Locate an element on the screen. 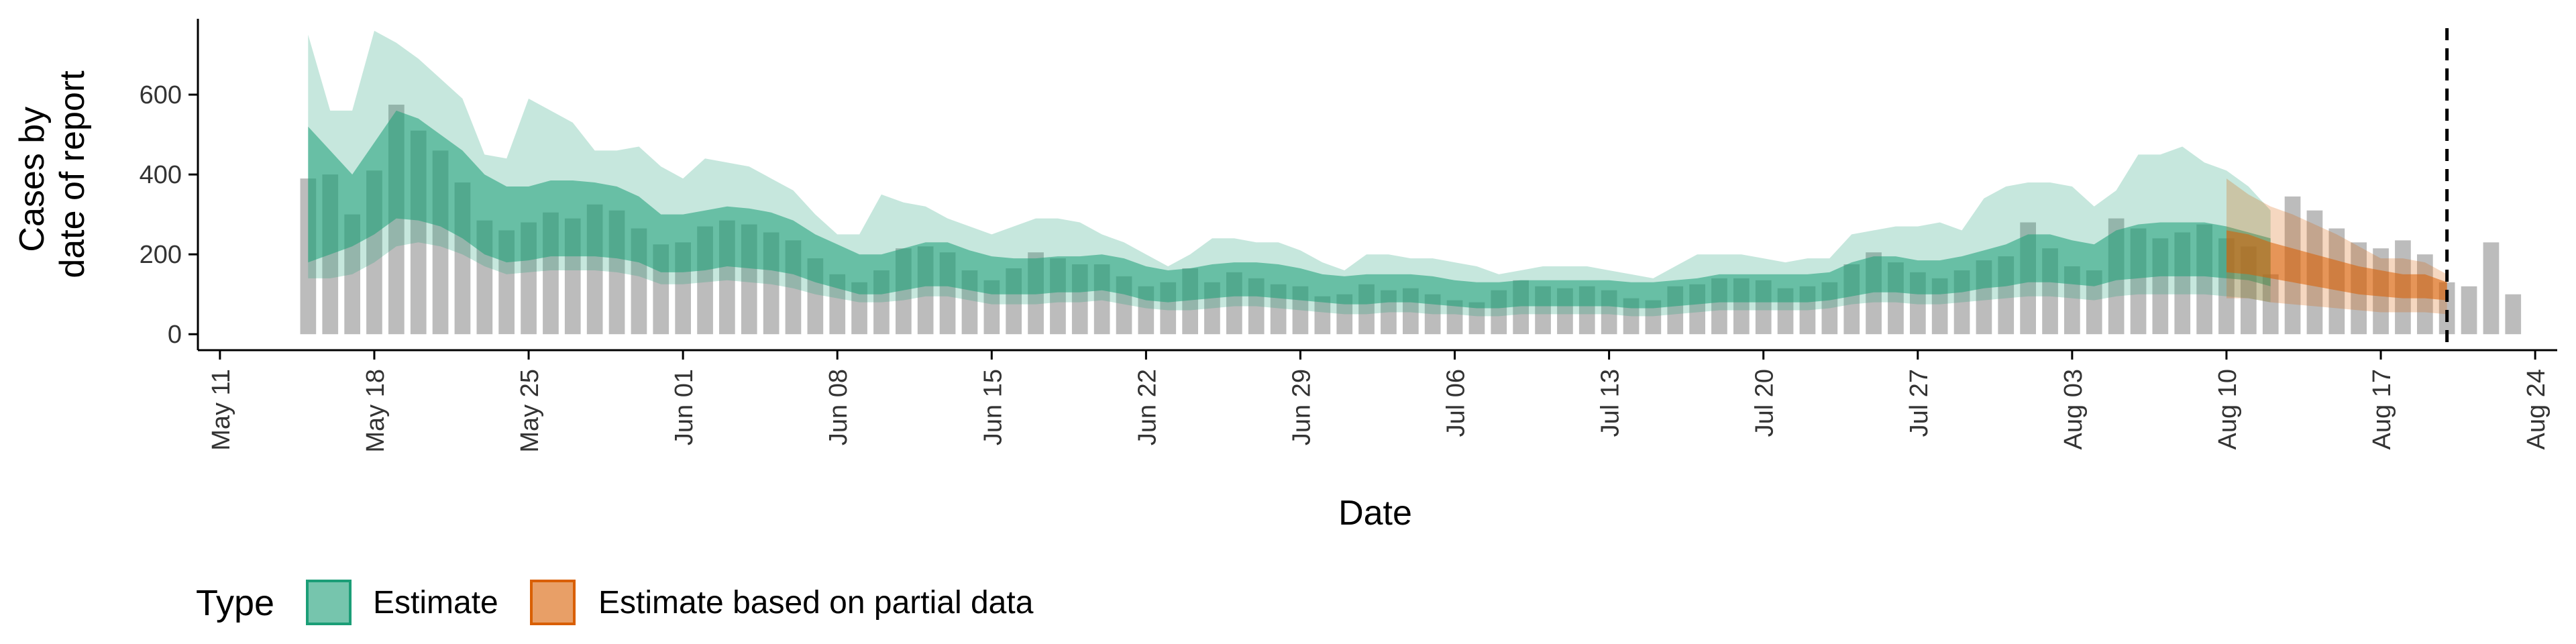 This screenshot has height=644, width=2576. legend-label-partial: Estimate based on partial data is located at coordinates (816, 603).